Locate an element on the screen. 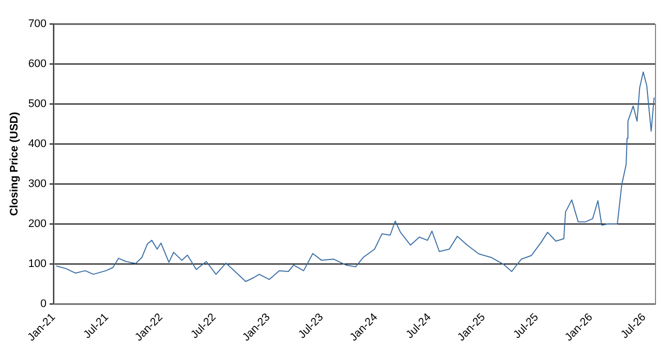 The width and height of the screenshot is (671, 347). y-axis-title: Closing Price (USD) is located at coordinates (14, 164).